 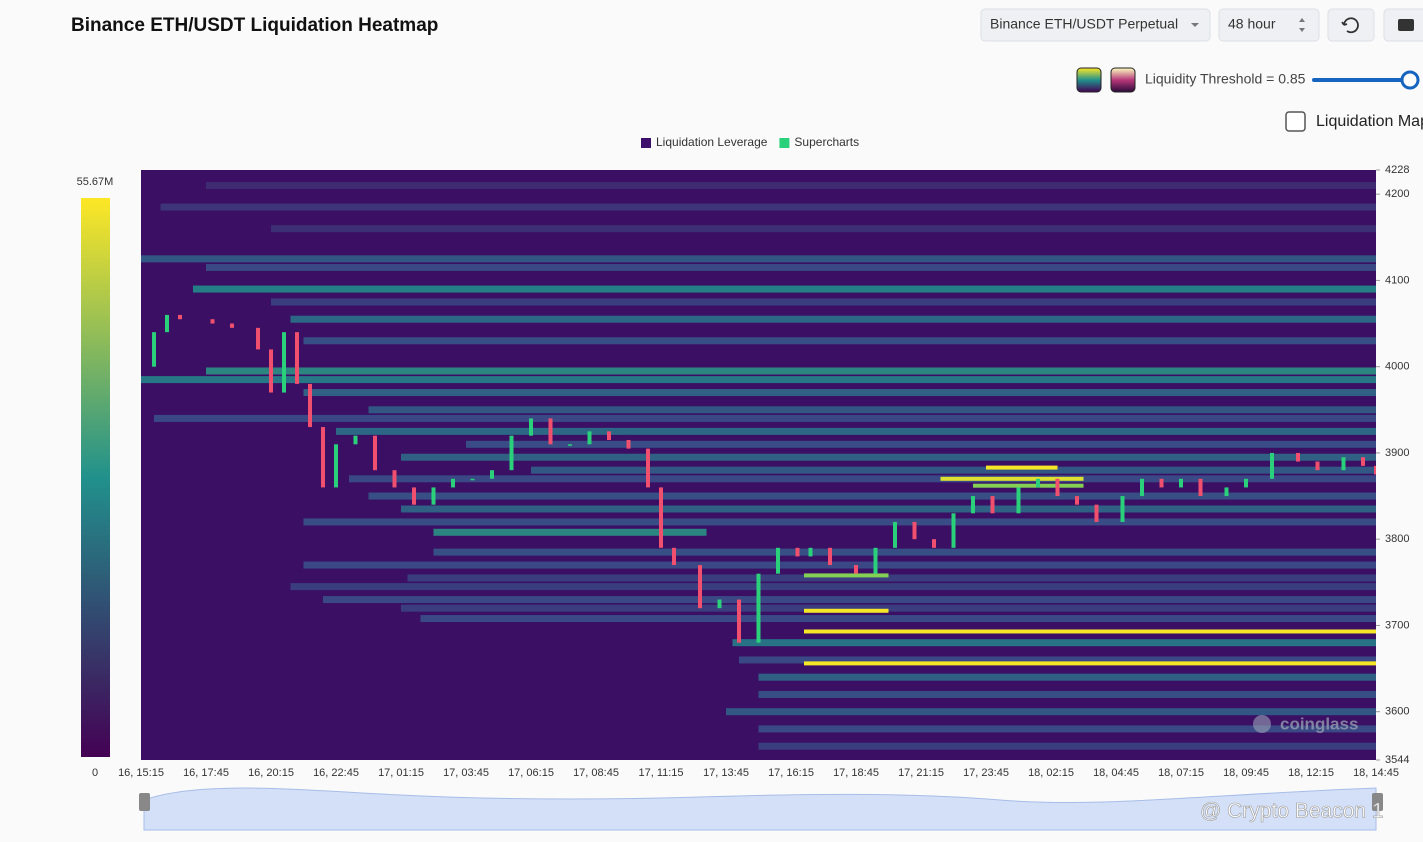 What do you see at coordinates (596, 773) in the screenshot?
I see `x-tick-label: 17, 08:45` at bounding box center [596, 773].